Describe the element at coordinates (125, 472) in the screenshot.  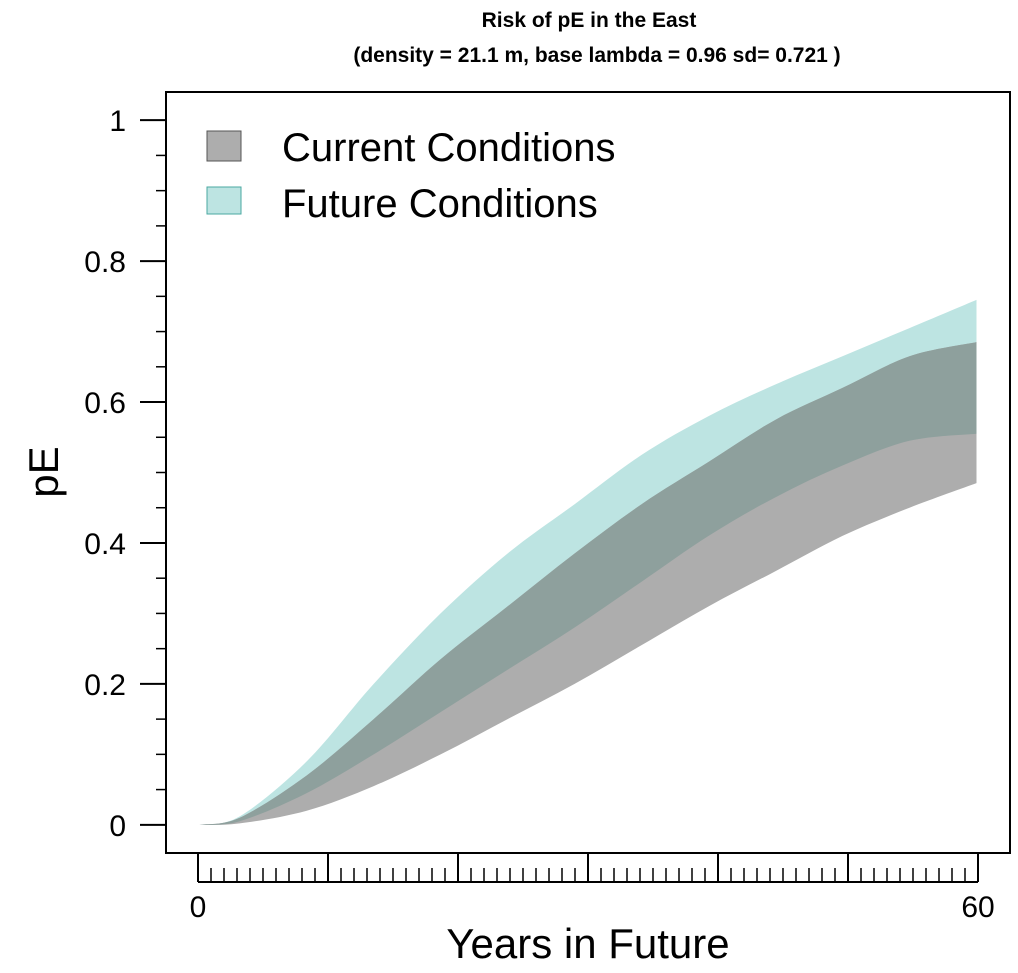
I see `y-axis: 0 0.2 0.4 0.6 0.8 1` at that location.